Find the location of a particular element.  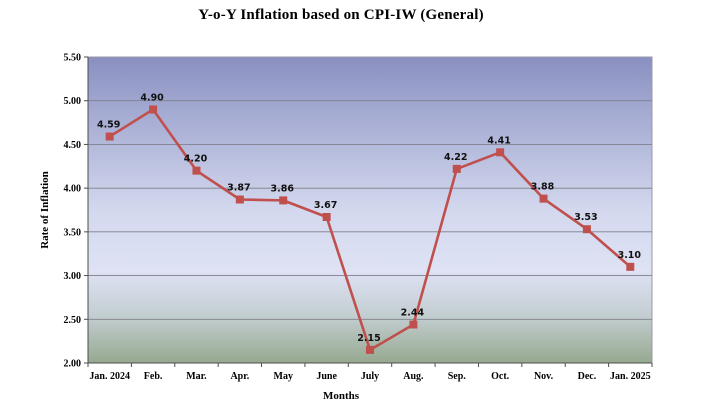

x-tick-label: Aug. is located at coordinates (413, 376).